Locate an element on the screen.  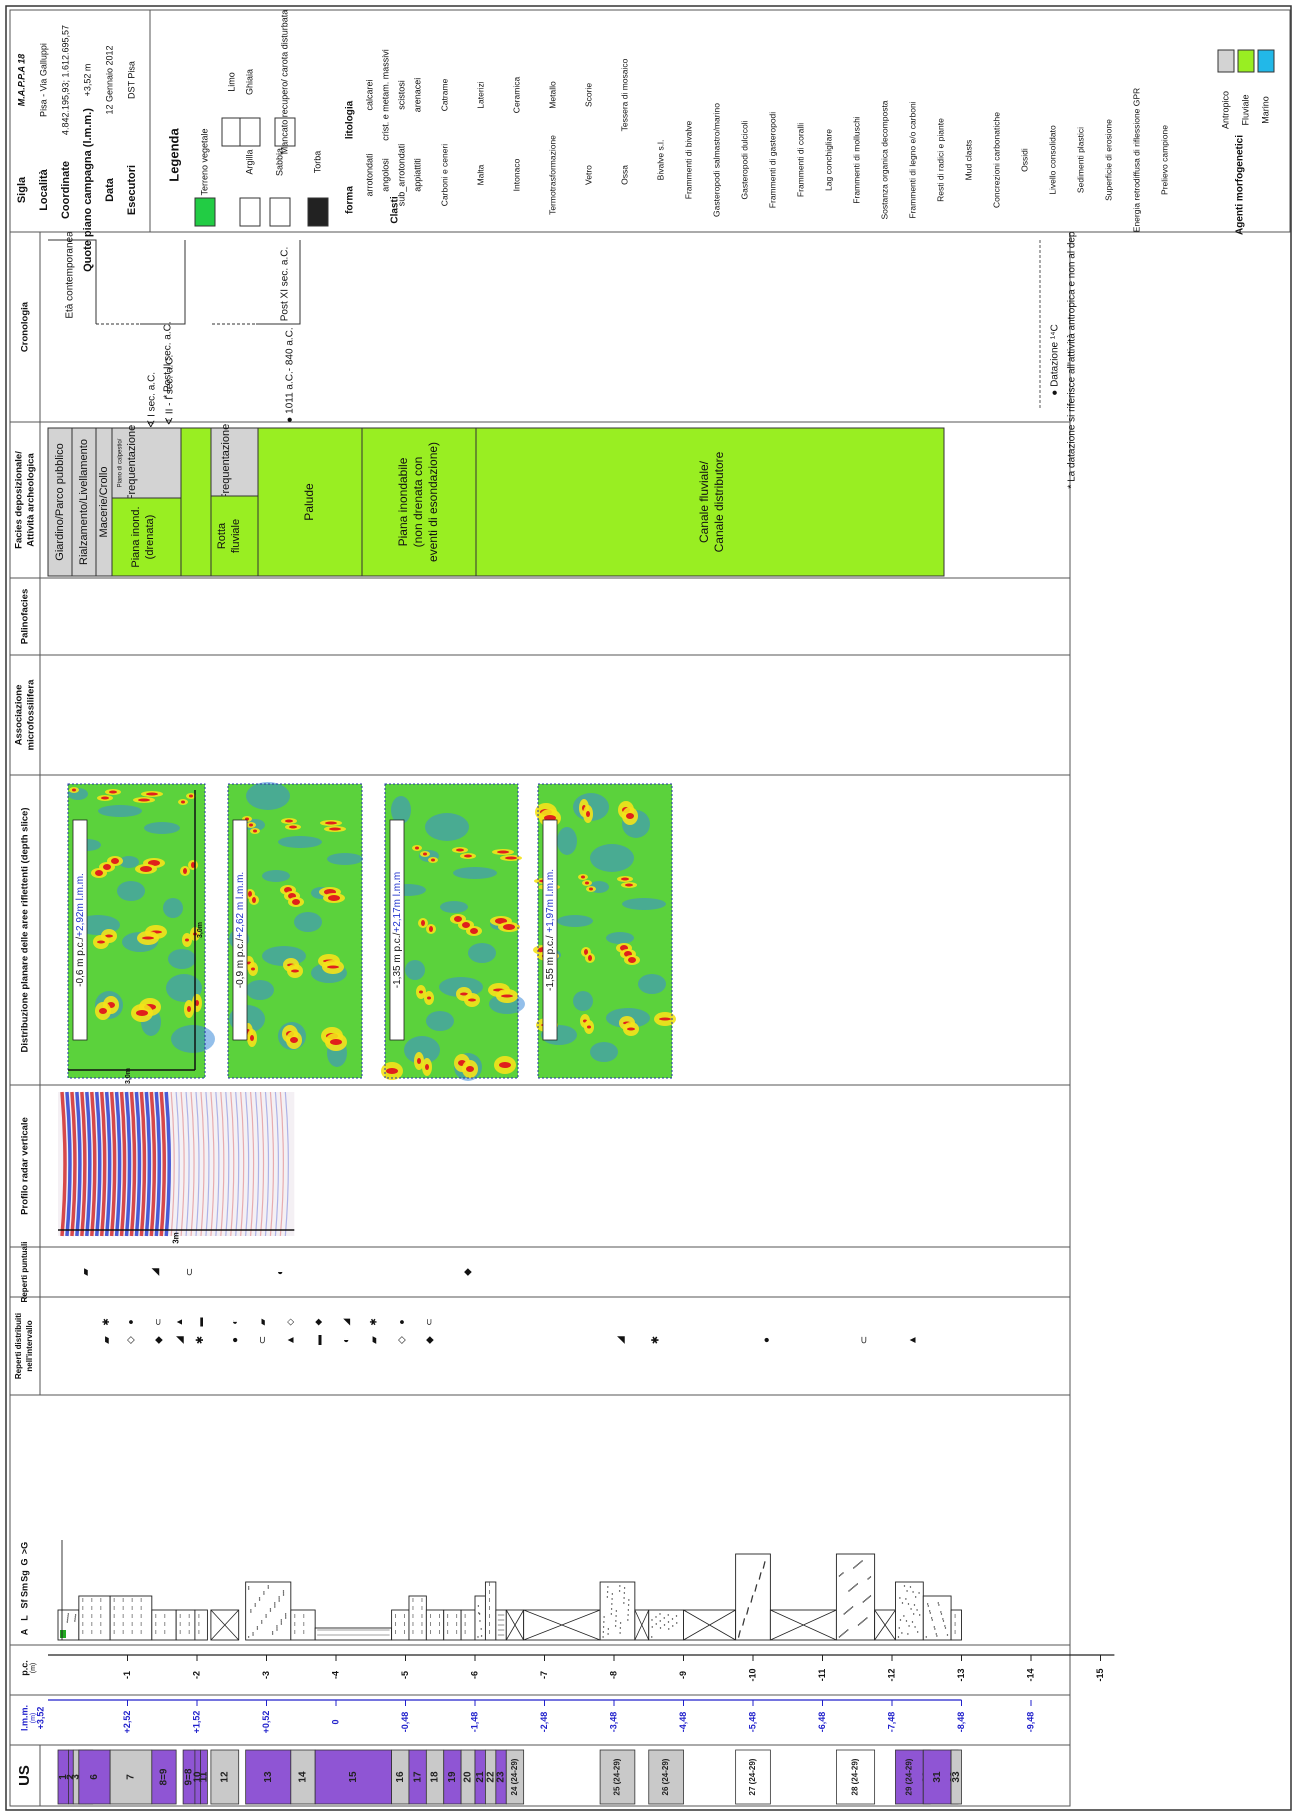
header-palinofacies: Palinofacies is located at coordinates (25, 616).